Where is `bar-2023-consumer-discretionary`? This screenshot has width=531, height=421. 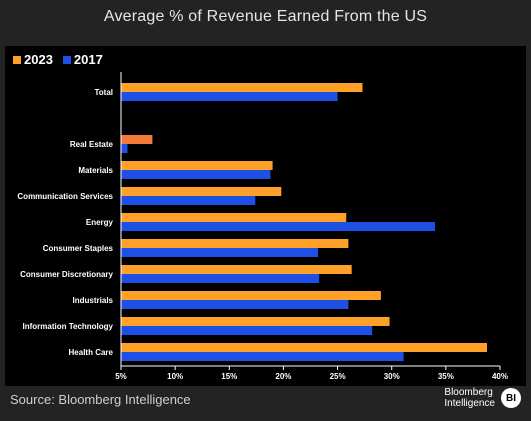
bar-2023-consumer-discretionary is located at coordinates (236, 269).